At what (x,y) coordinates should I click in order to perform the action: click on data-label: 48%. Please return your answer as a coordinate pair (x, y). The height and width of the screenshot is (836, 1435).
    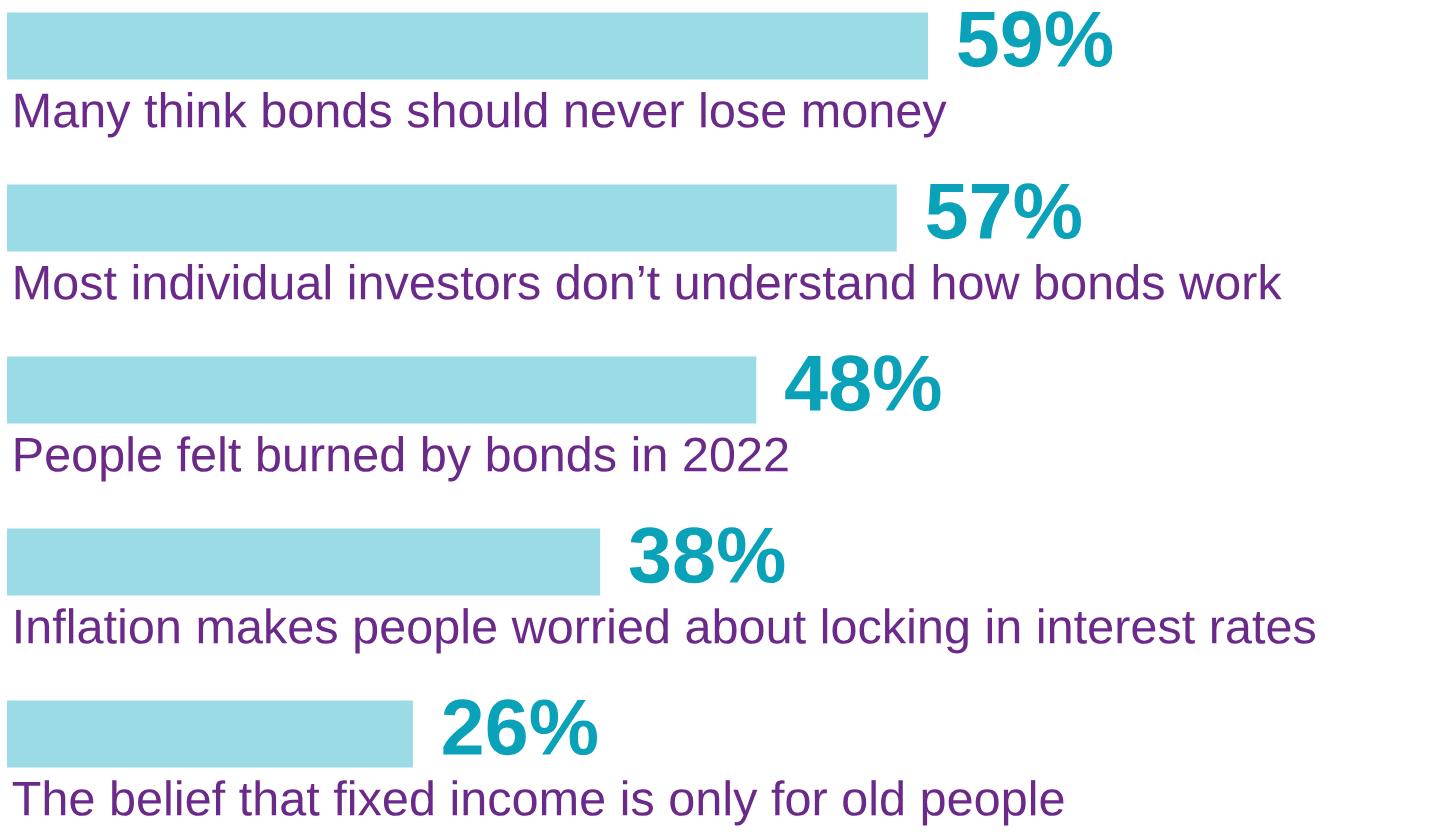
    Looking at the image, I should click on (863, 383).